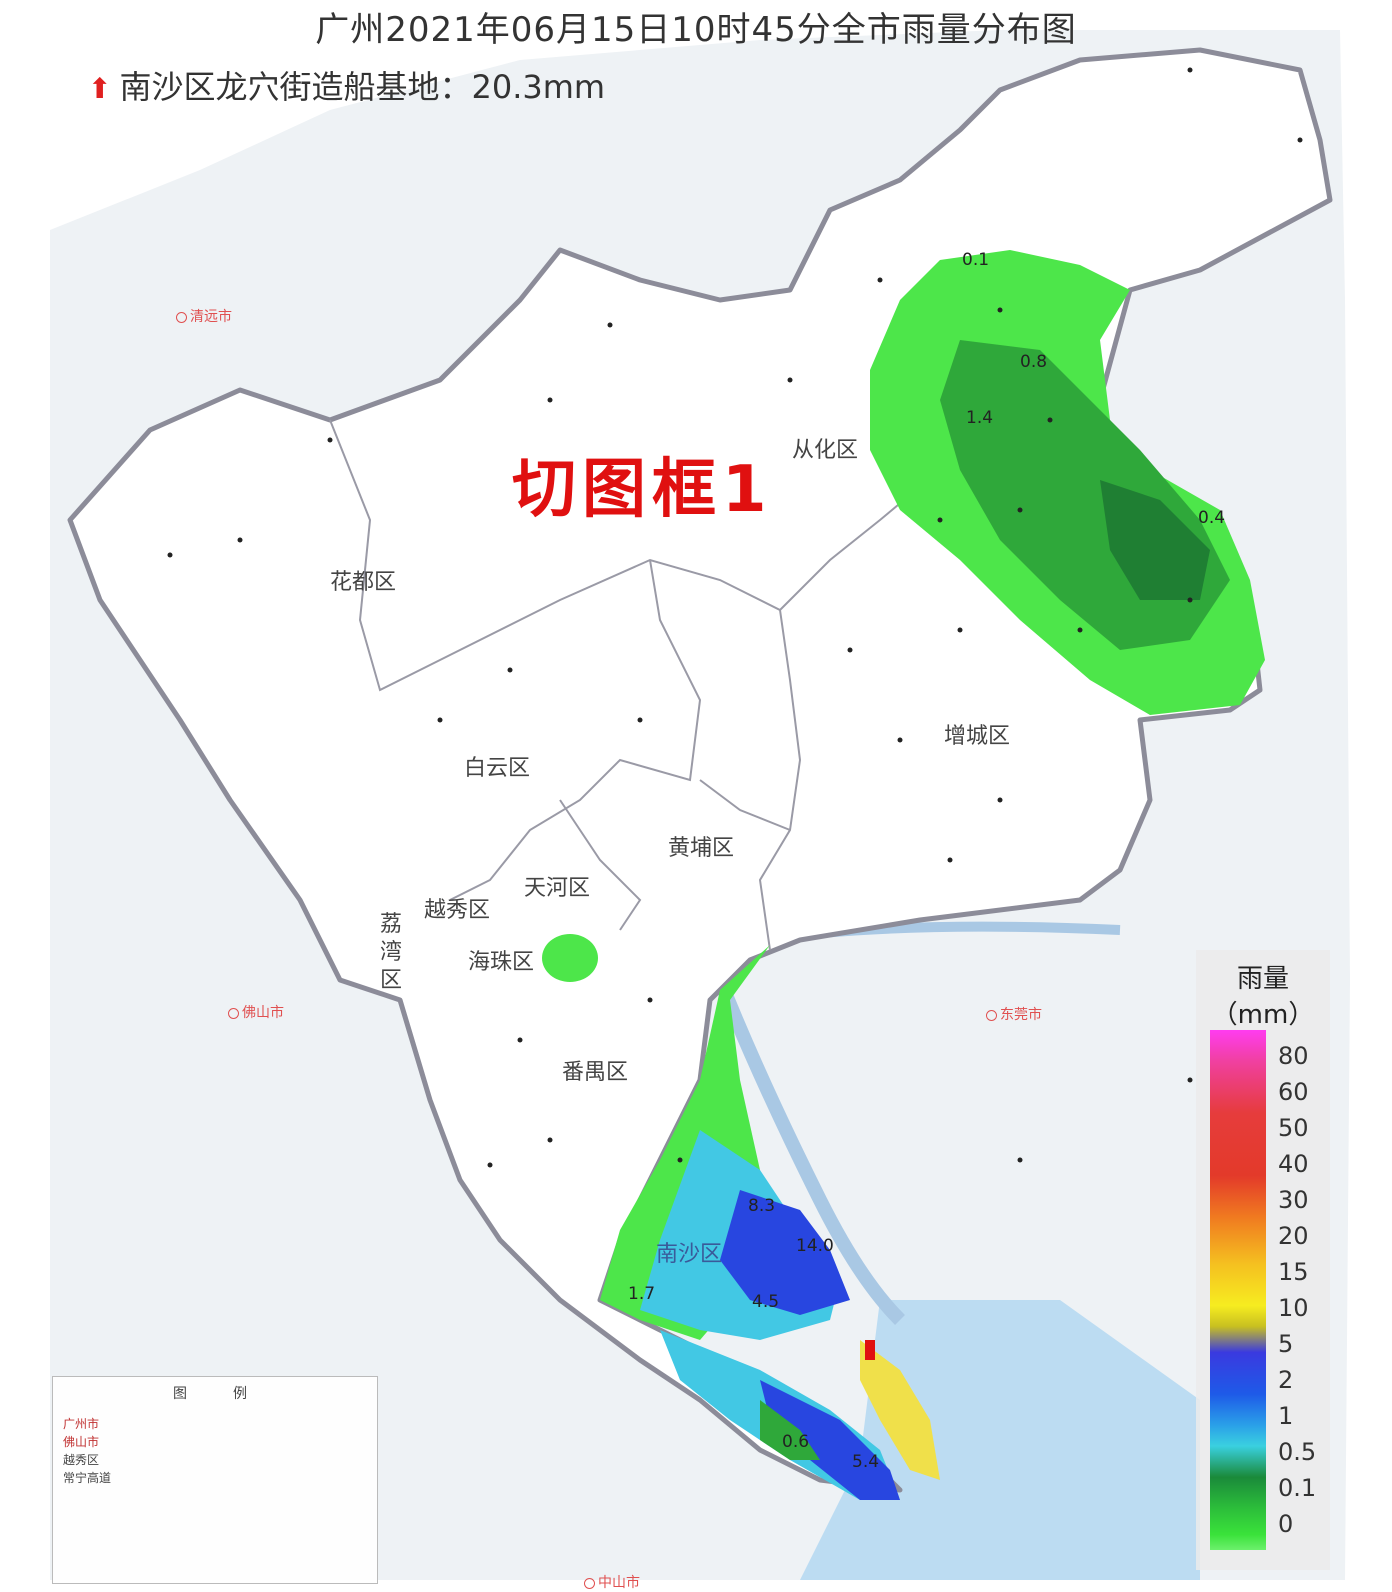  What do you see at coordinates (595, 1072) in the screenshot?
I see `district-panyu: 番禺区` at bounding box center [595, 1072].